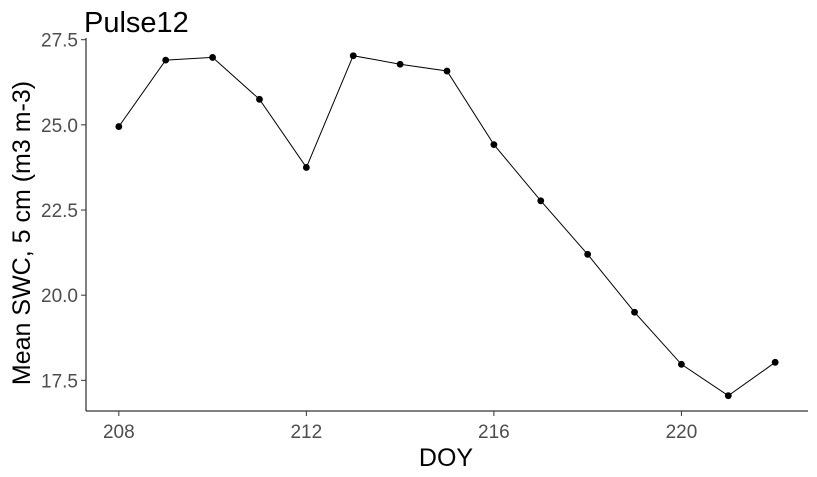  I want to click on x-tick-label: 220, so click(682, 432).